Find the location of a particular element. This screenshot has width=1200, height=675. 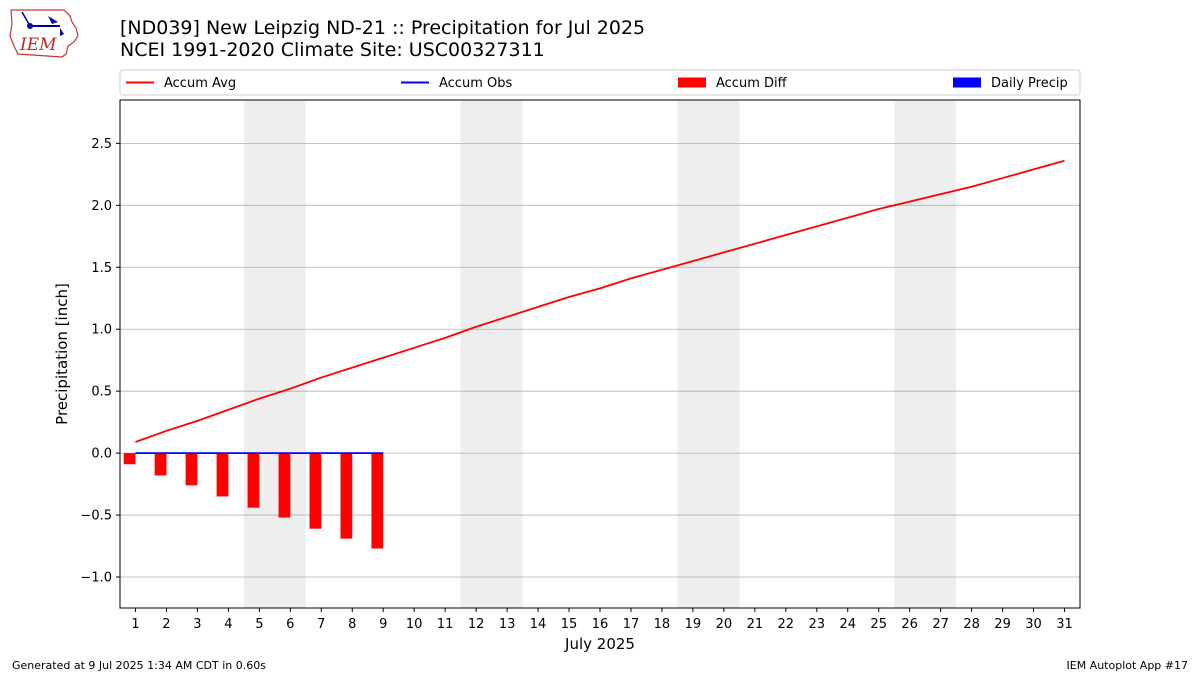

x-tick-label: 3 is located at coordinates (197, 624).